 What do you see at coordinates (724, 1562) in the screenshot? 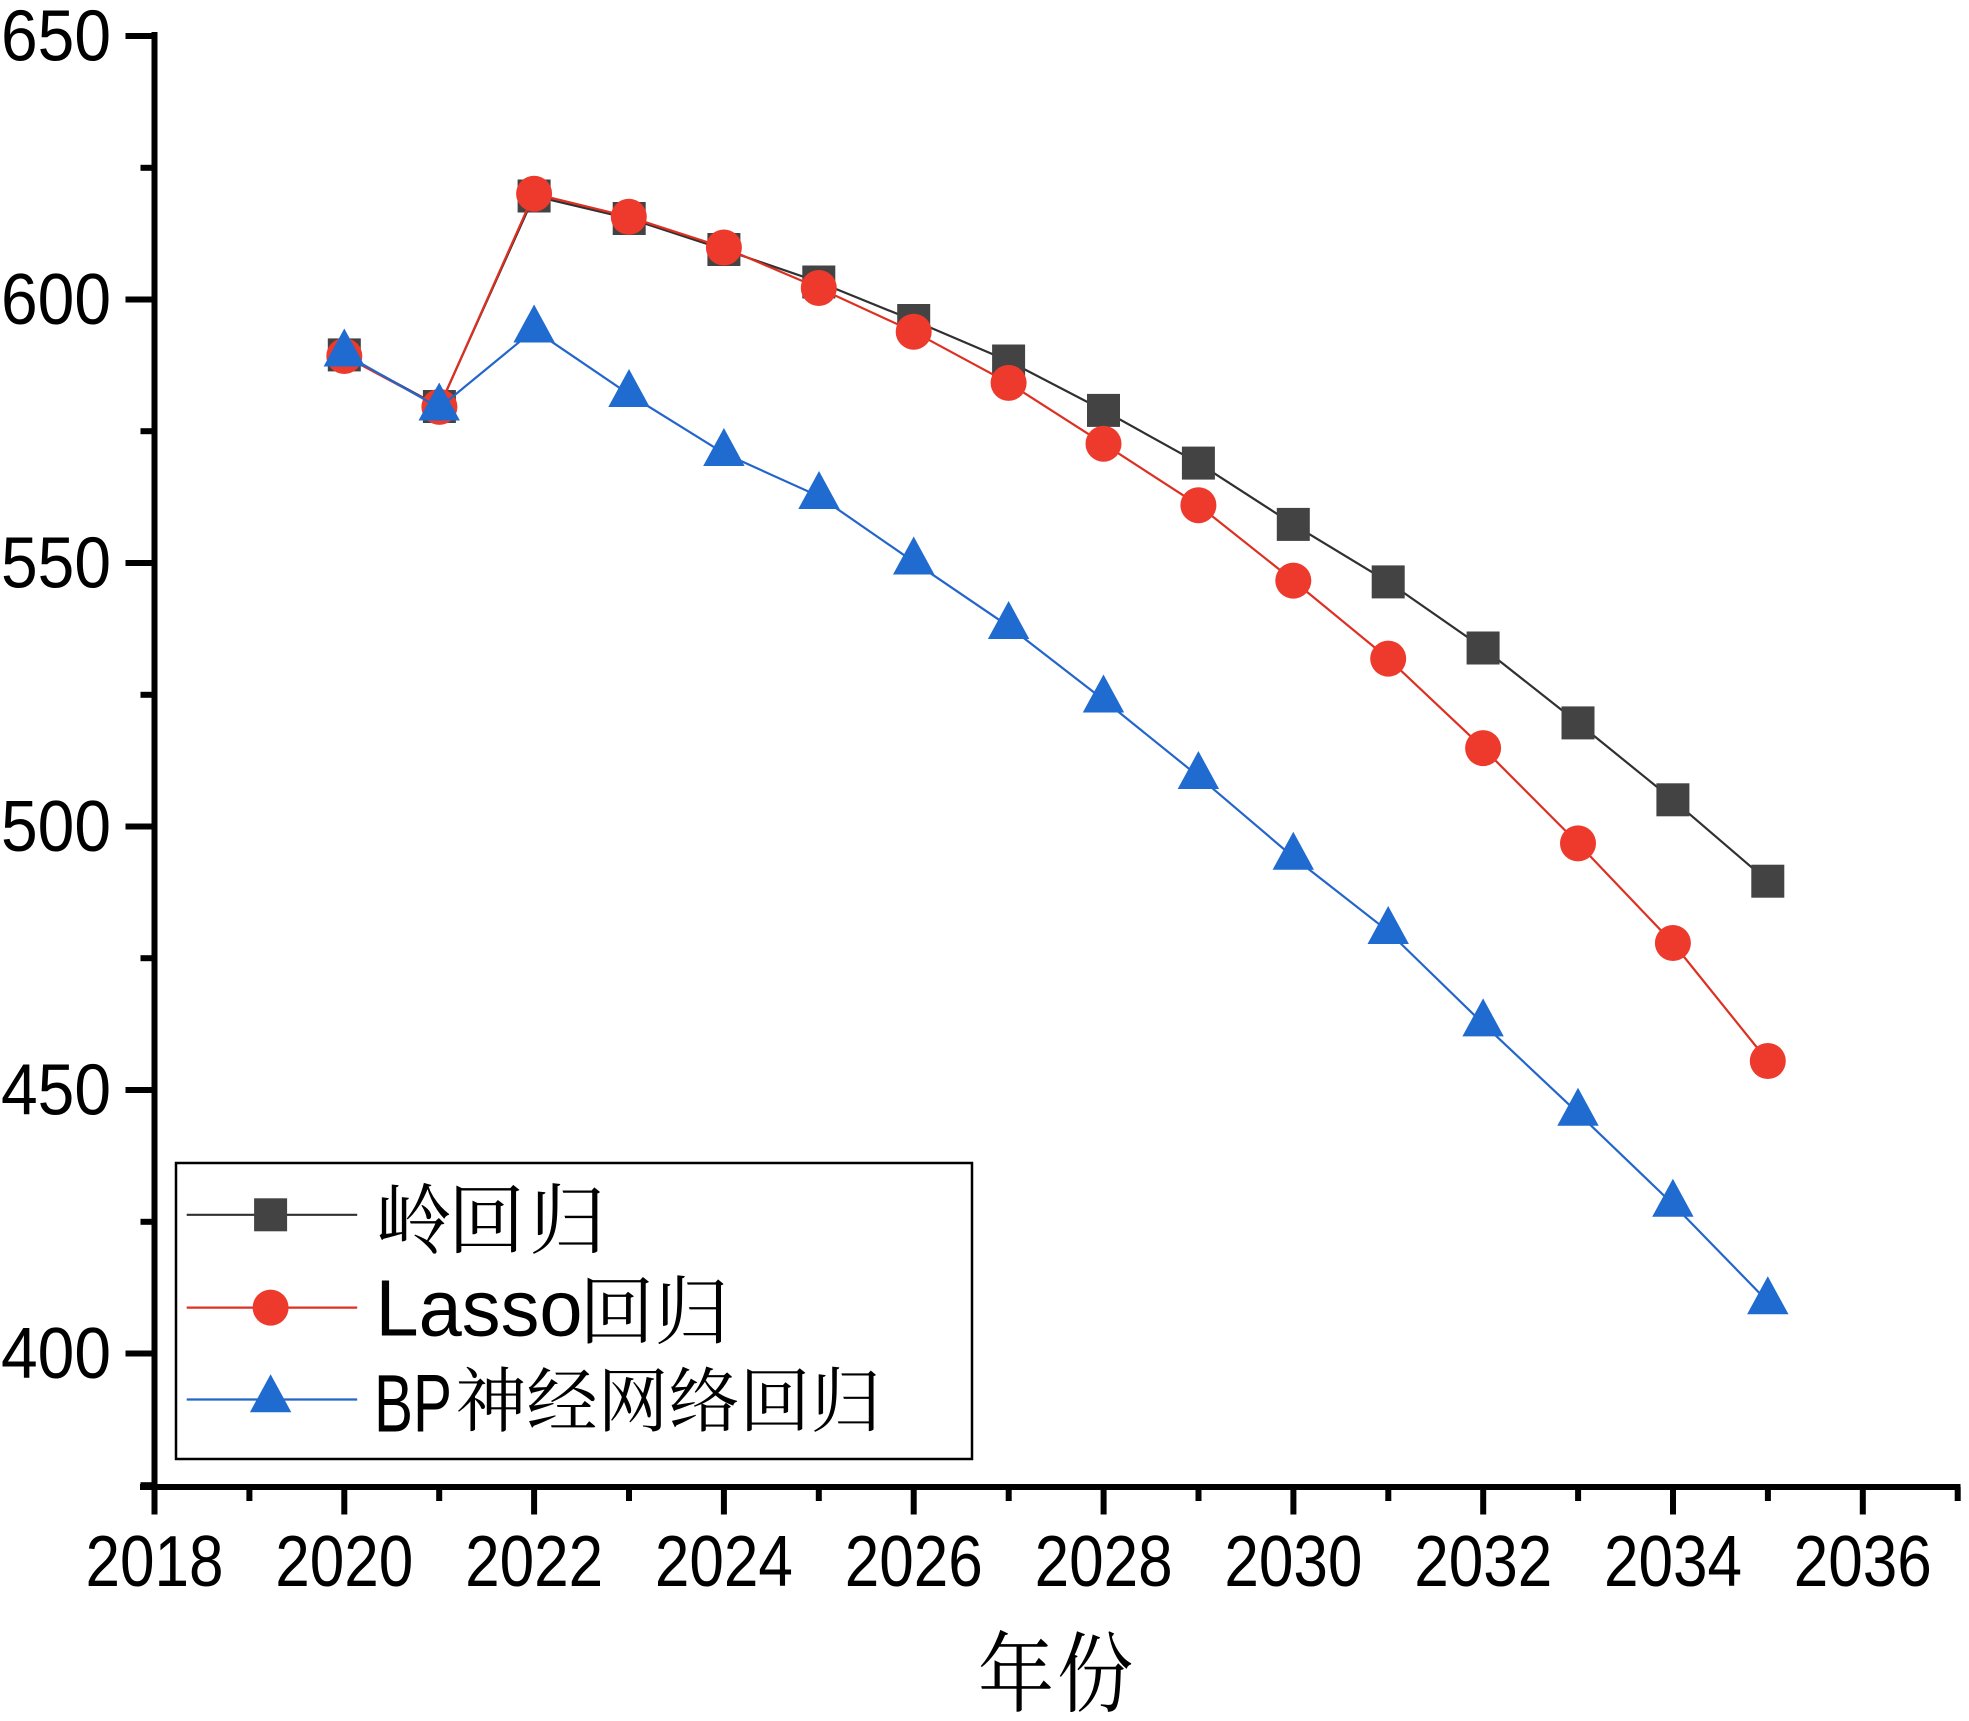
I see `svg-text: 2024` at bounding box center [724, 1562].